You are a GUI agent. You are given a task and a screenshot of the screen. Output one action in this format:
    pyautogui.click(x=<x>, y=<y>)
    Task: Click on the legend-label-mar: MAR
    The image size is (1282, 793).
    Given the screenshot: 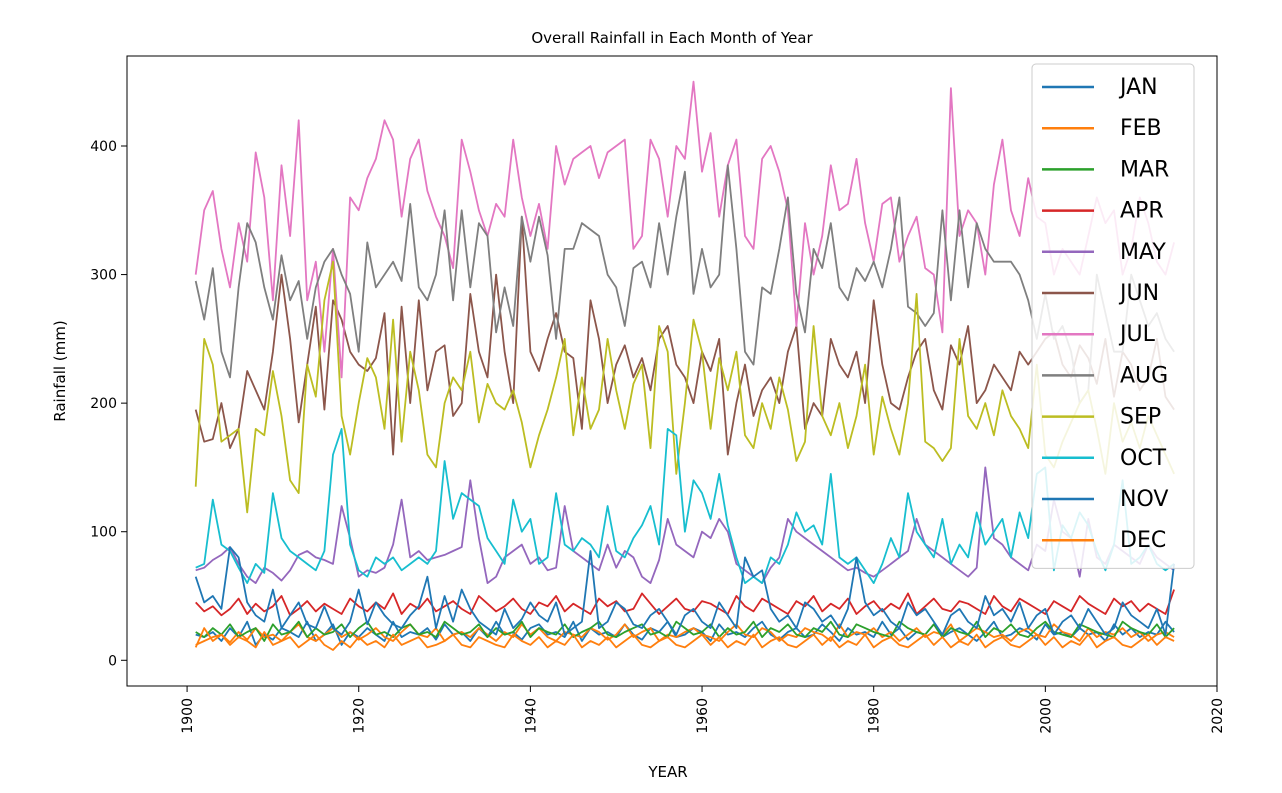 What is the action you would take?
    pyautogui.click(x=1144, y=169)
    